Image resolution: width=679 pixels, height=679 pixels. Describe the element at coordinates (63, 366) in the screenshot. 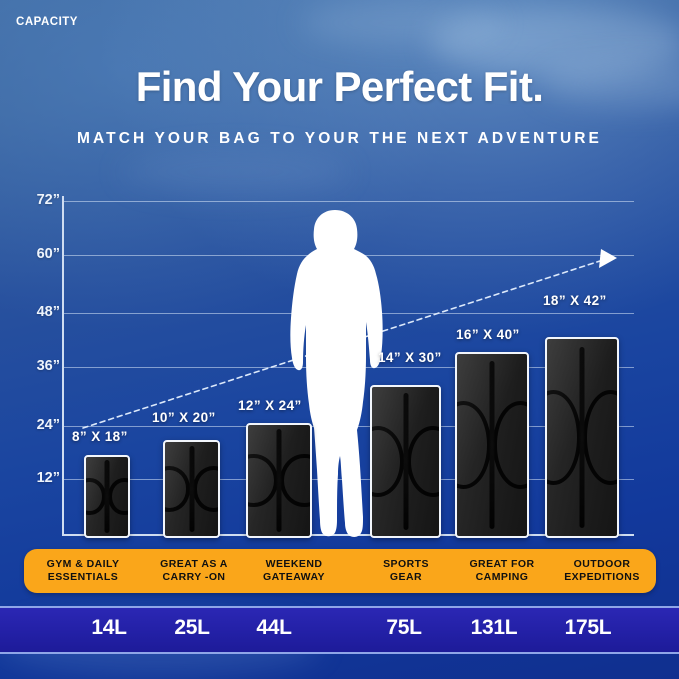

I see `y-axis-line` at that location.